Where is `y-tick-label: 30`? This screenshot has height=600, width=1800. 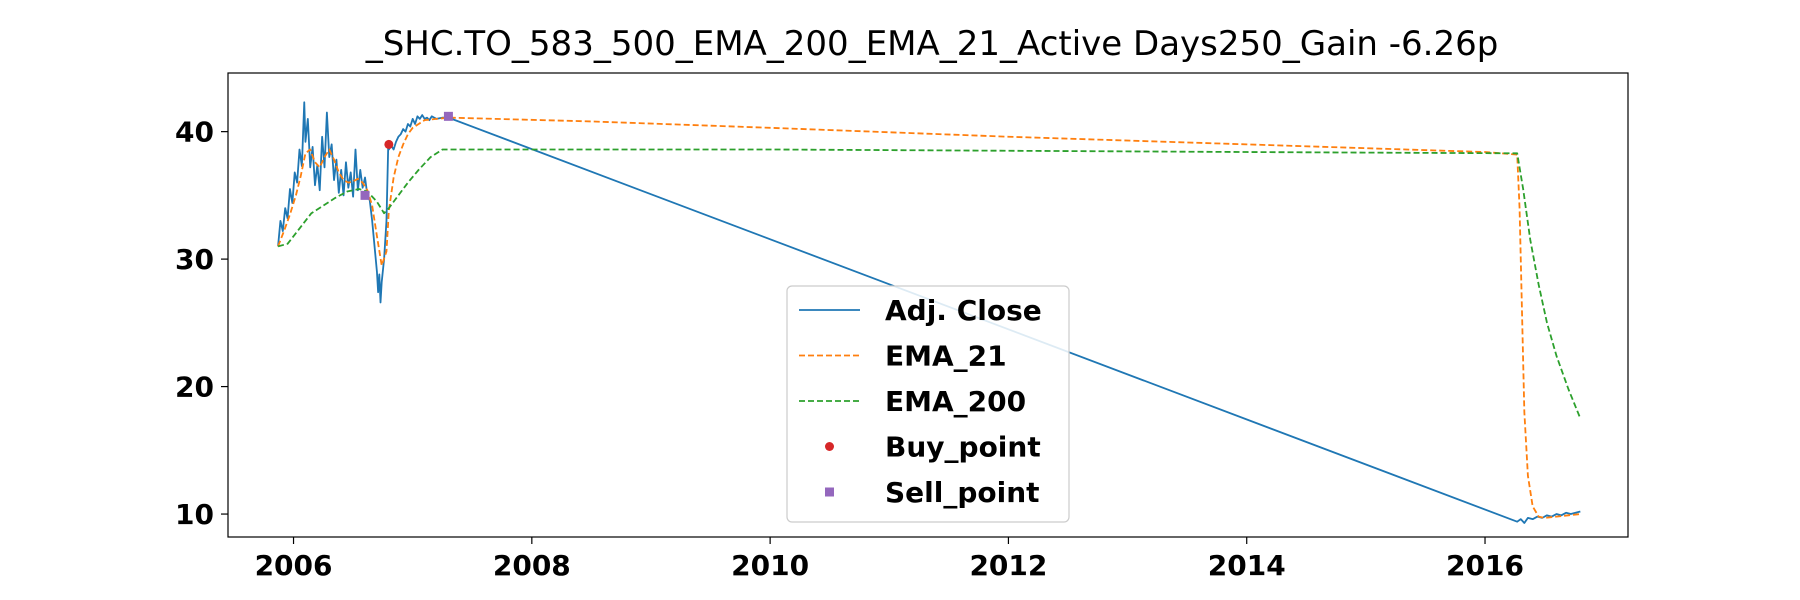
y-tick-label: 30 is located at coordinates (194, 259).